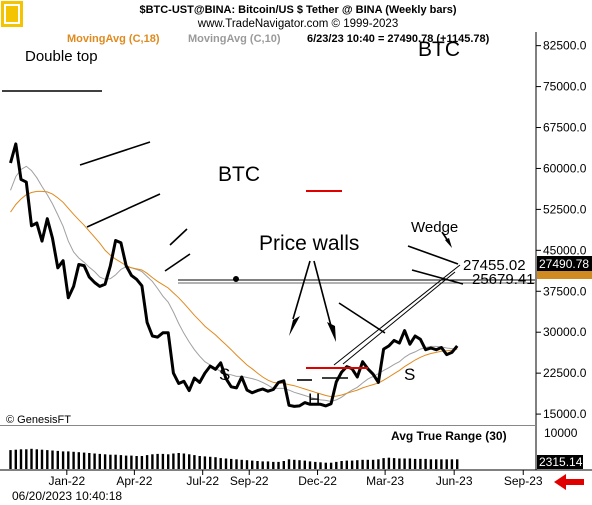  Describe the element at coordinates (362, 318) in the screenshot. I see `breakout-line` at that location.